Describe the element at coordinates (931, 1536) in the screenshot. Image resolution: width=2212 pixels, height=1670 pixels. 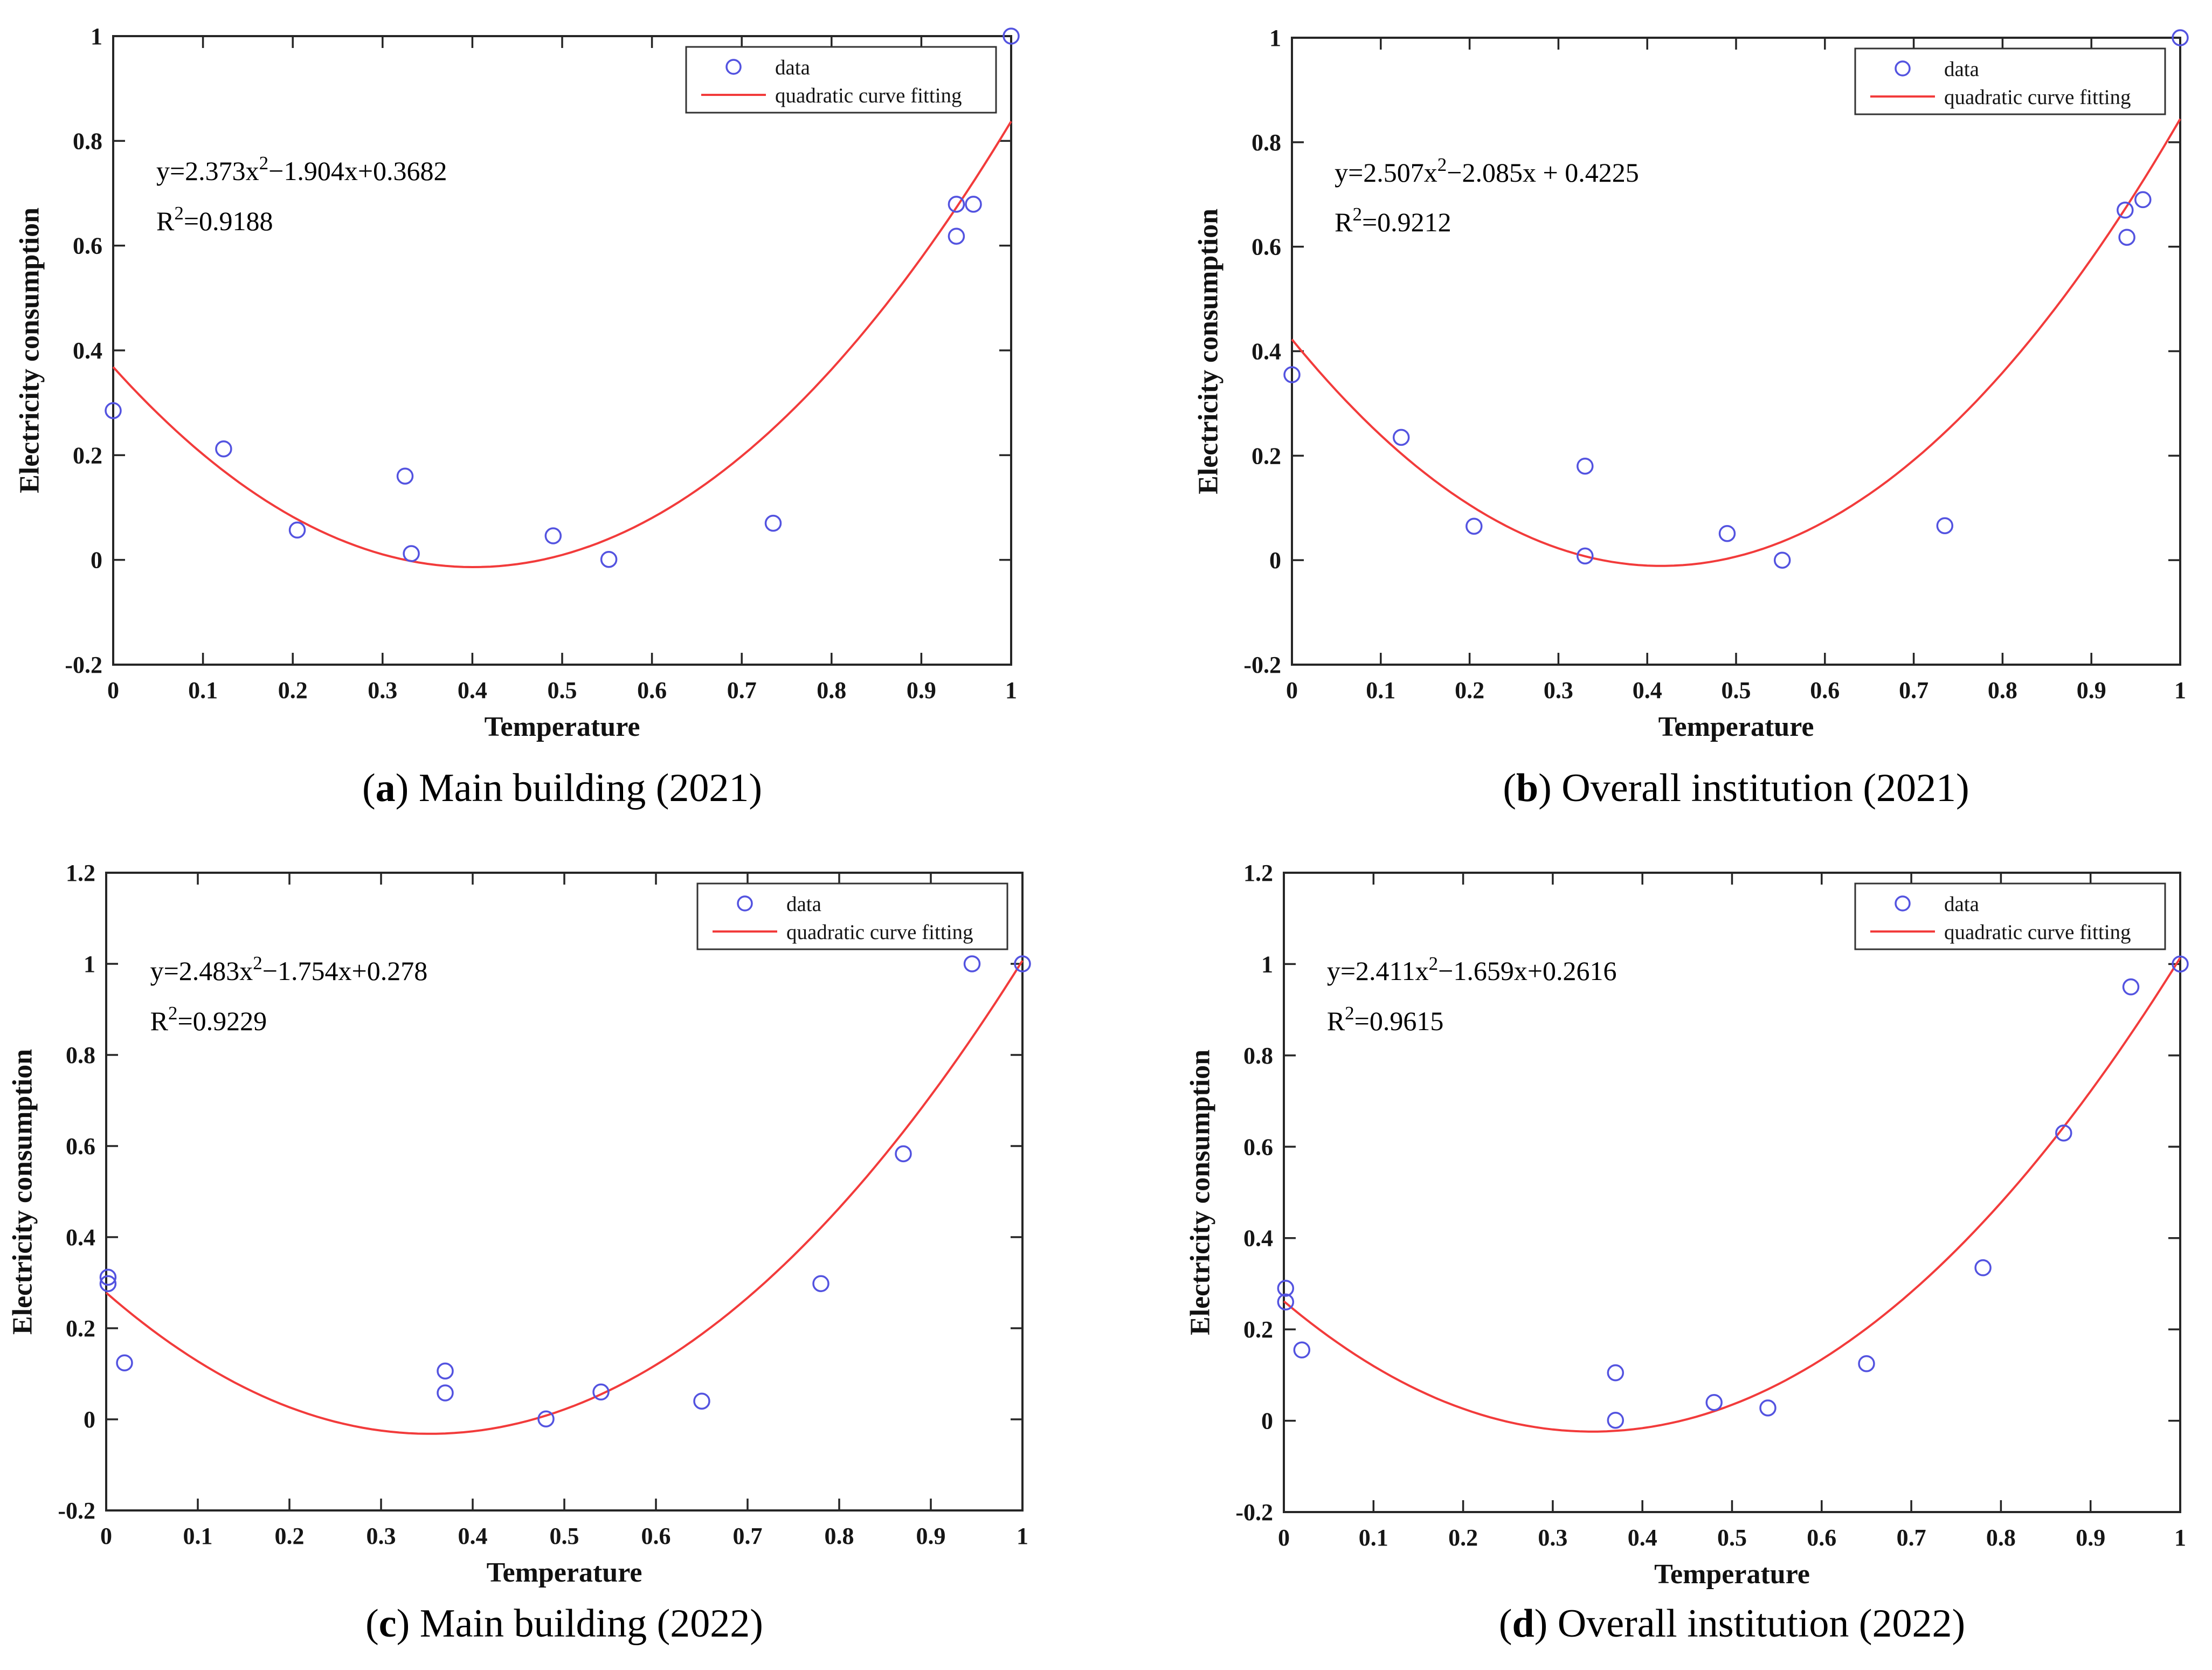
I see `x-tick-label: 0.9` at that location.